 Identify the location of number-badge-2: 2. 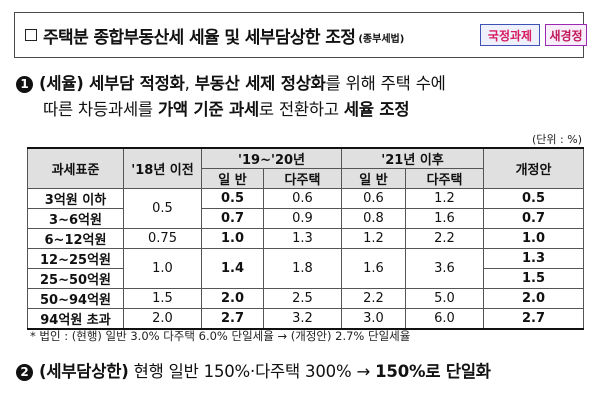
(24, 372).